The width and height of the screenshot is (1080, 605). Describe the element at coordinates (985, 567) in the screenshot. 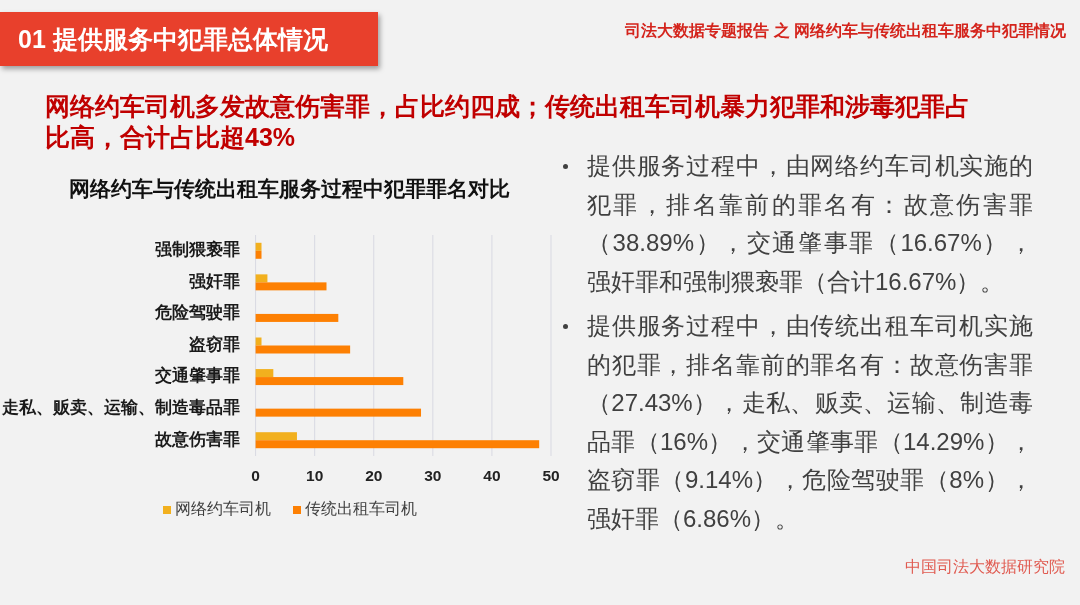

I see `annotation: 中国司法大数据研究院` at that location.